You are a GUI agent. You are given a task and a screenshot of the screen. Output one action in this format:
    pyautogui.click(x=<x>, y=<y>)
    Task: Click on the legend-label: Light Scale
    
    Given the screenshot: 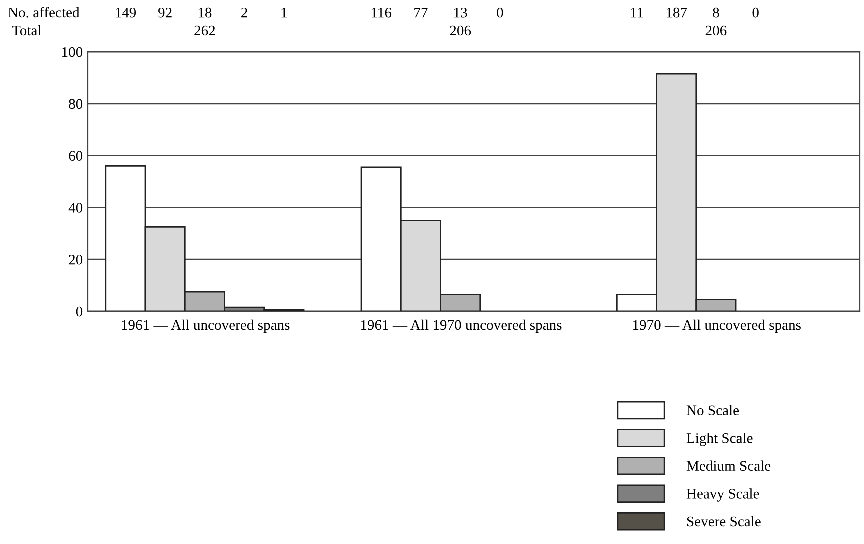 What is the action you would take?
    pyautogui.click(x=719, y=439)
    